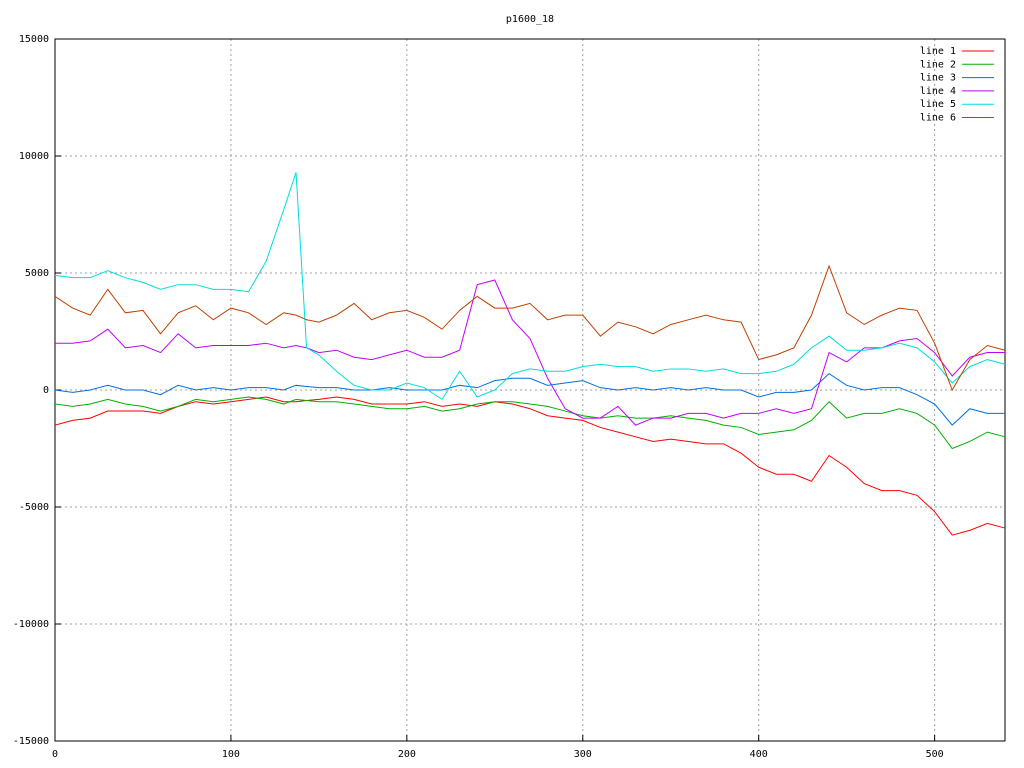  I want to click on x-tick-label: 100, so click(231, 754).